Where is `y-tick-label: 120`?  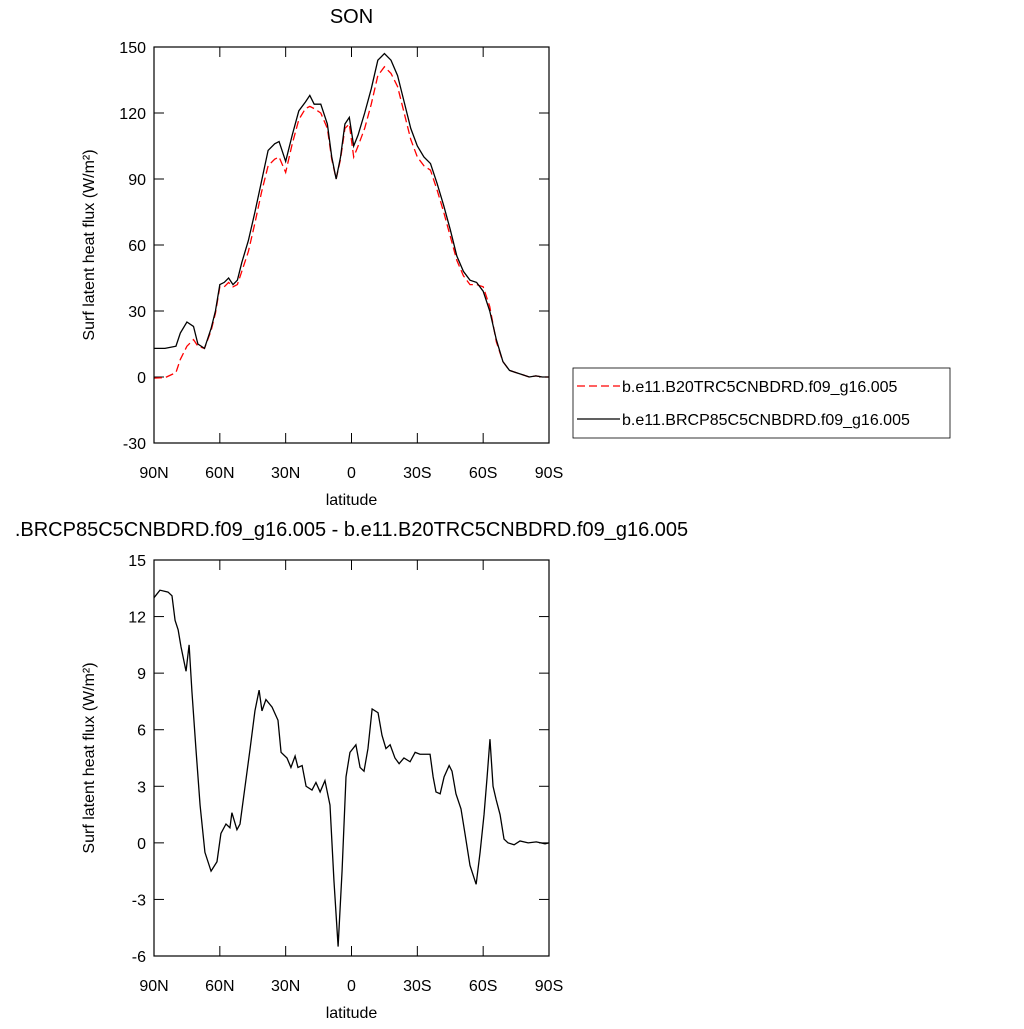
y-tick-label: 120 is located at coordinates (132, 114).